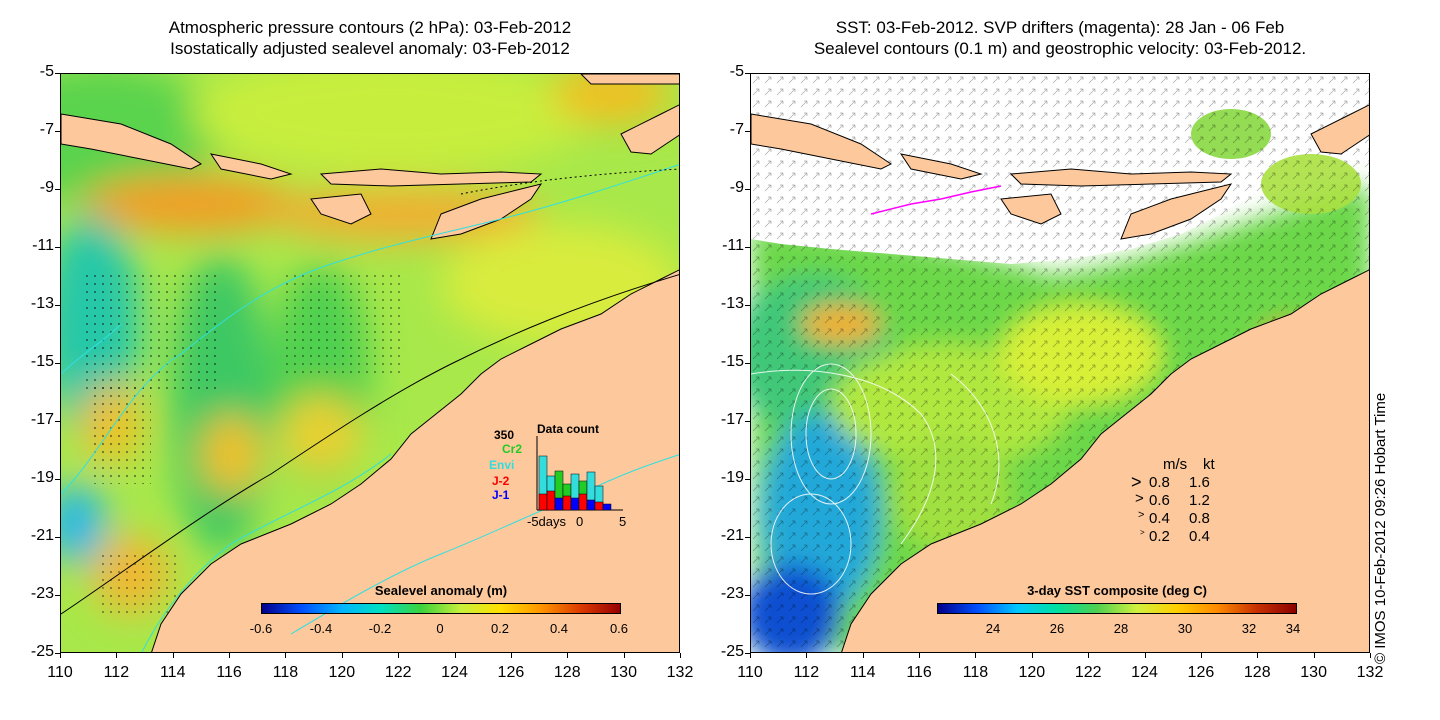 Image resolution: width=1440 pixels, height=720 pixels. Describe the element at coordinates (1139, 498) in the screenshot. I see `velocity-arrow-0-6: >` at that location.